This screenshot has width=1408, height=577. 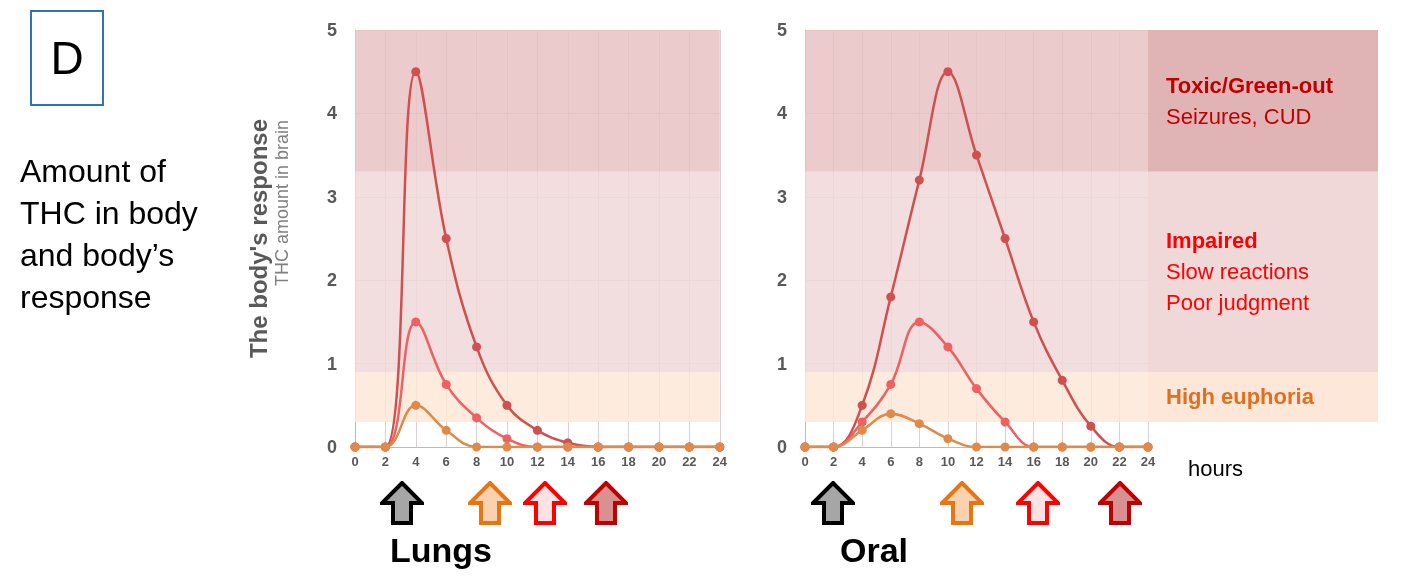 What do you see at coordinates (1238, 272) in the screenshot?
I see `band-label: Impaired Slow reactions Poor judgment` at bounding box center [1238, 272].